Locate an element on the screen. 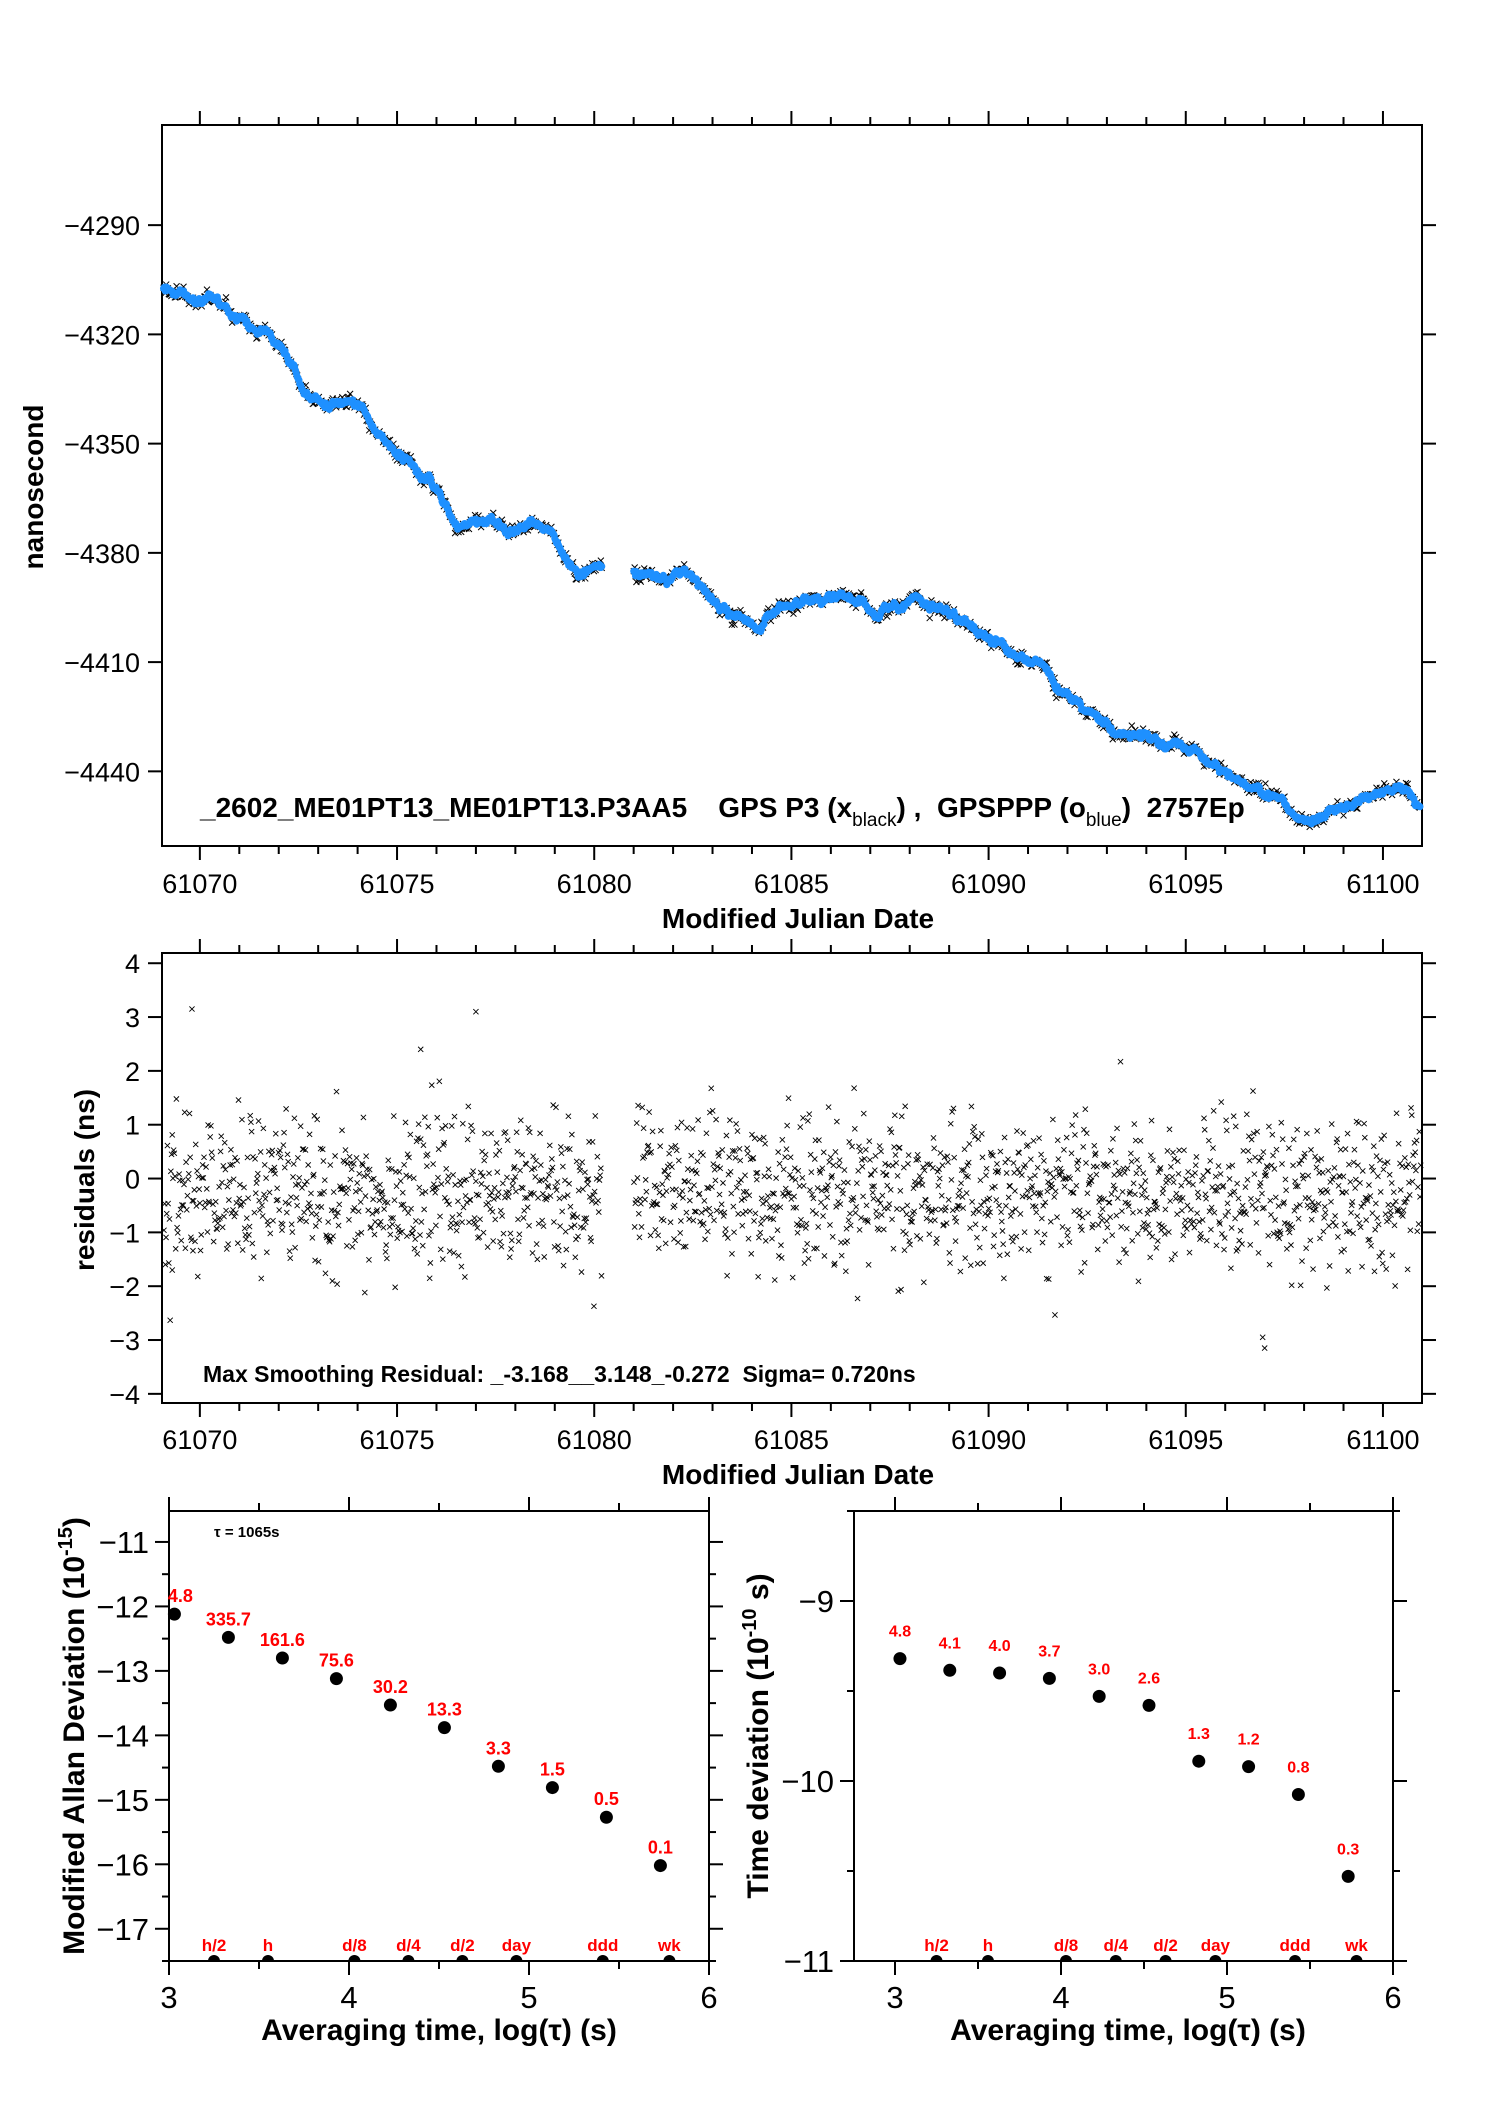 The image size is (1488, 2105). y-tick-label: −9 is located at coordinates (816, 1601).